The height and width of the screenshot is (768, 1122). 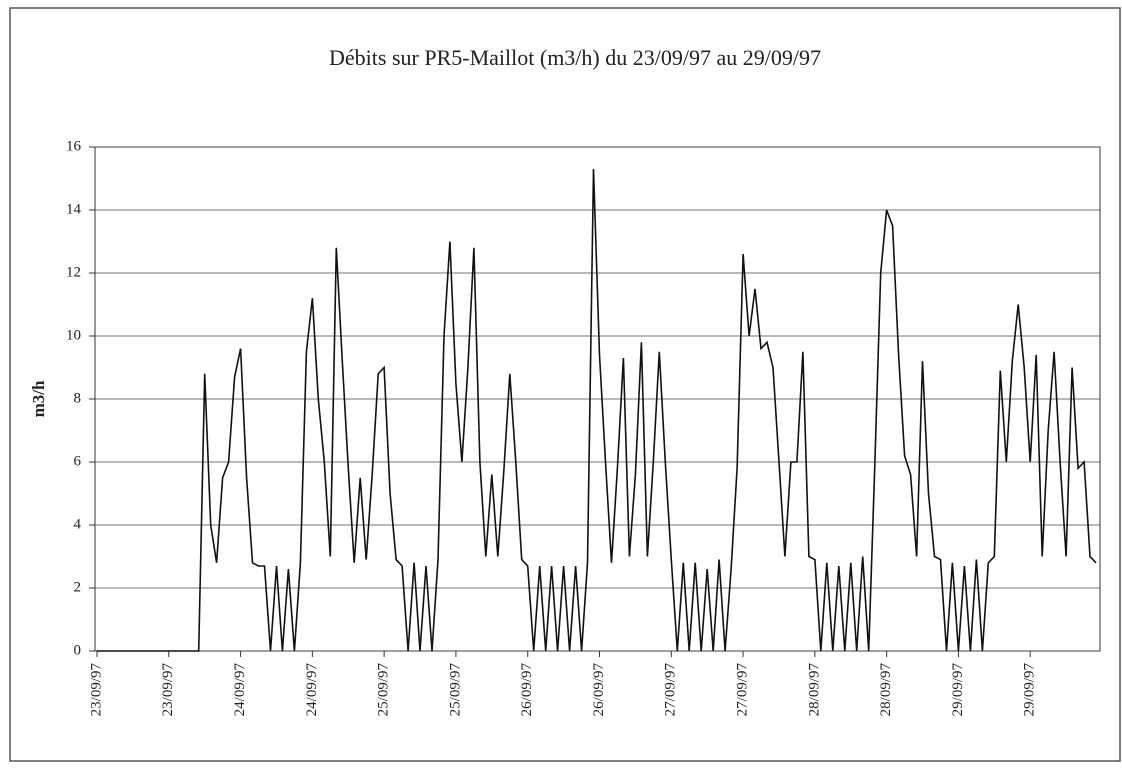 What do you see at coordinates (73, 335) in the screenshot?
I see `y-tick-label: 10` at bounding box center [73, 335].